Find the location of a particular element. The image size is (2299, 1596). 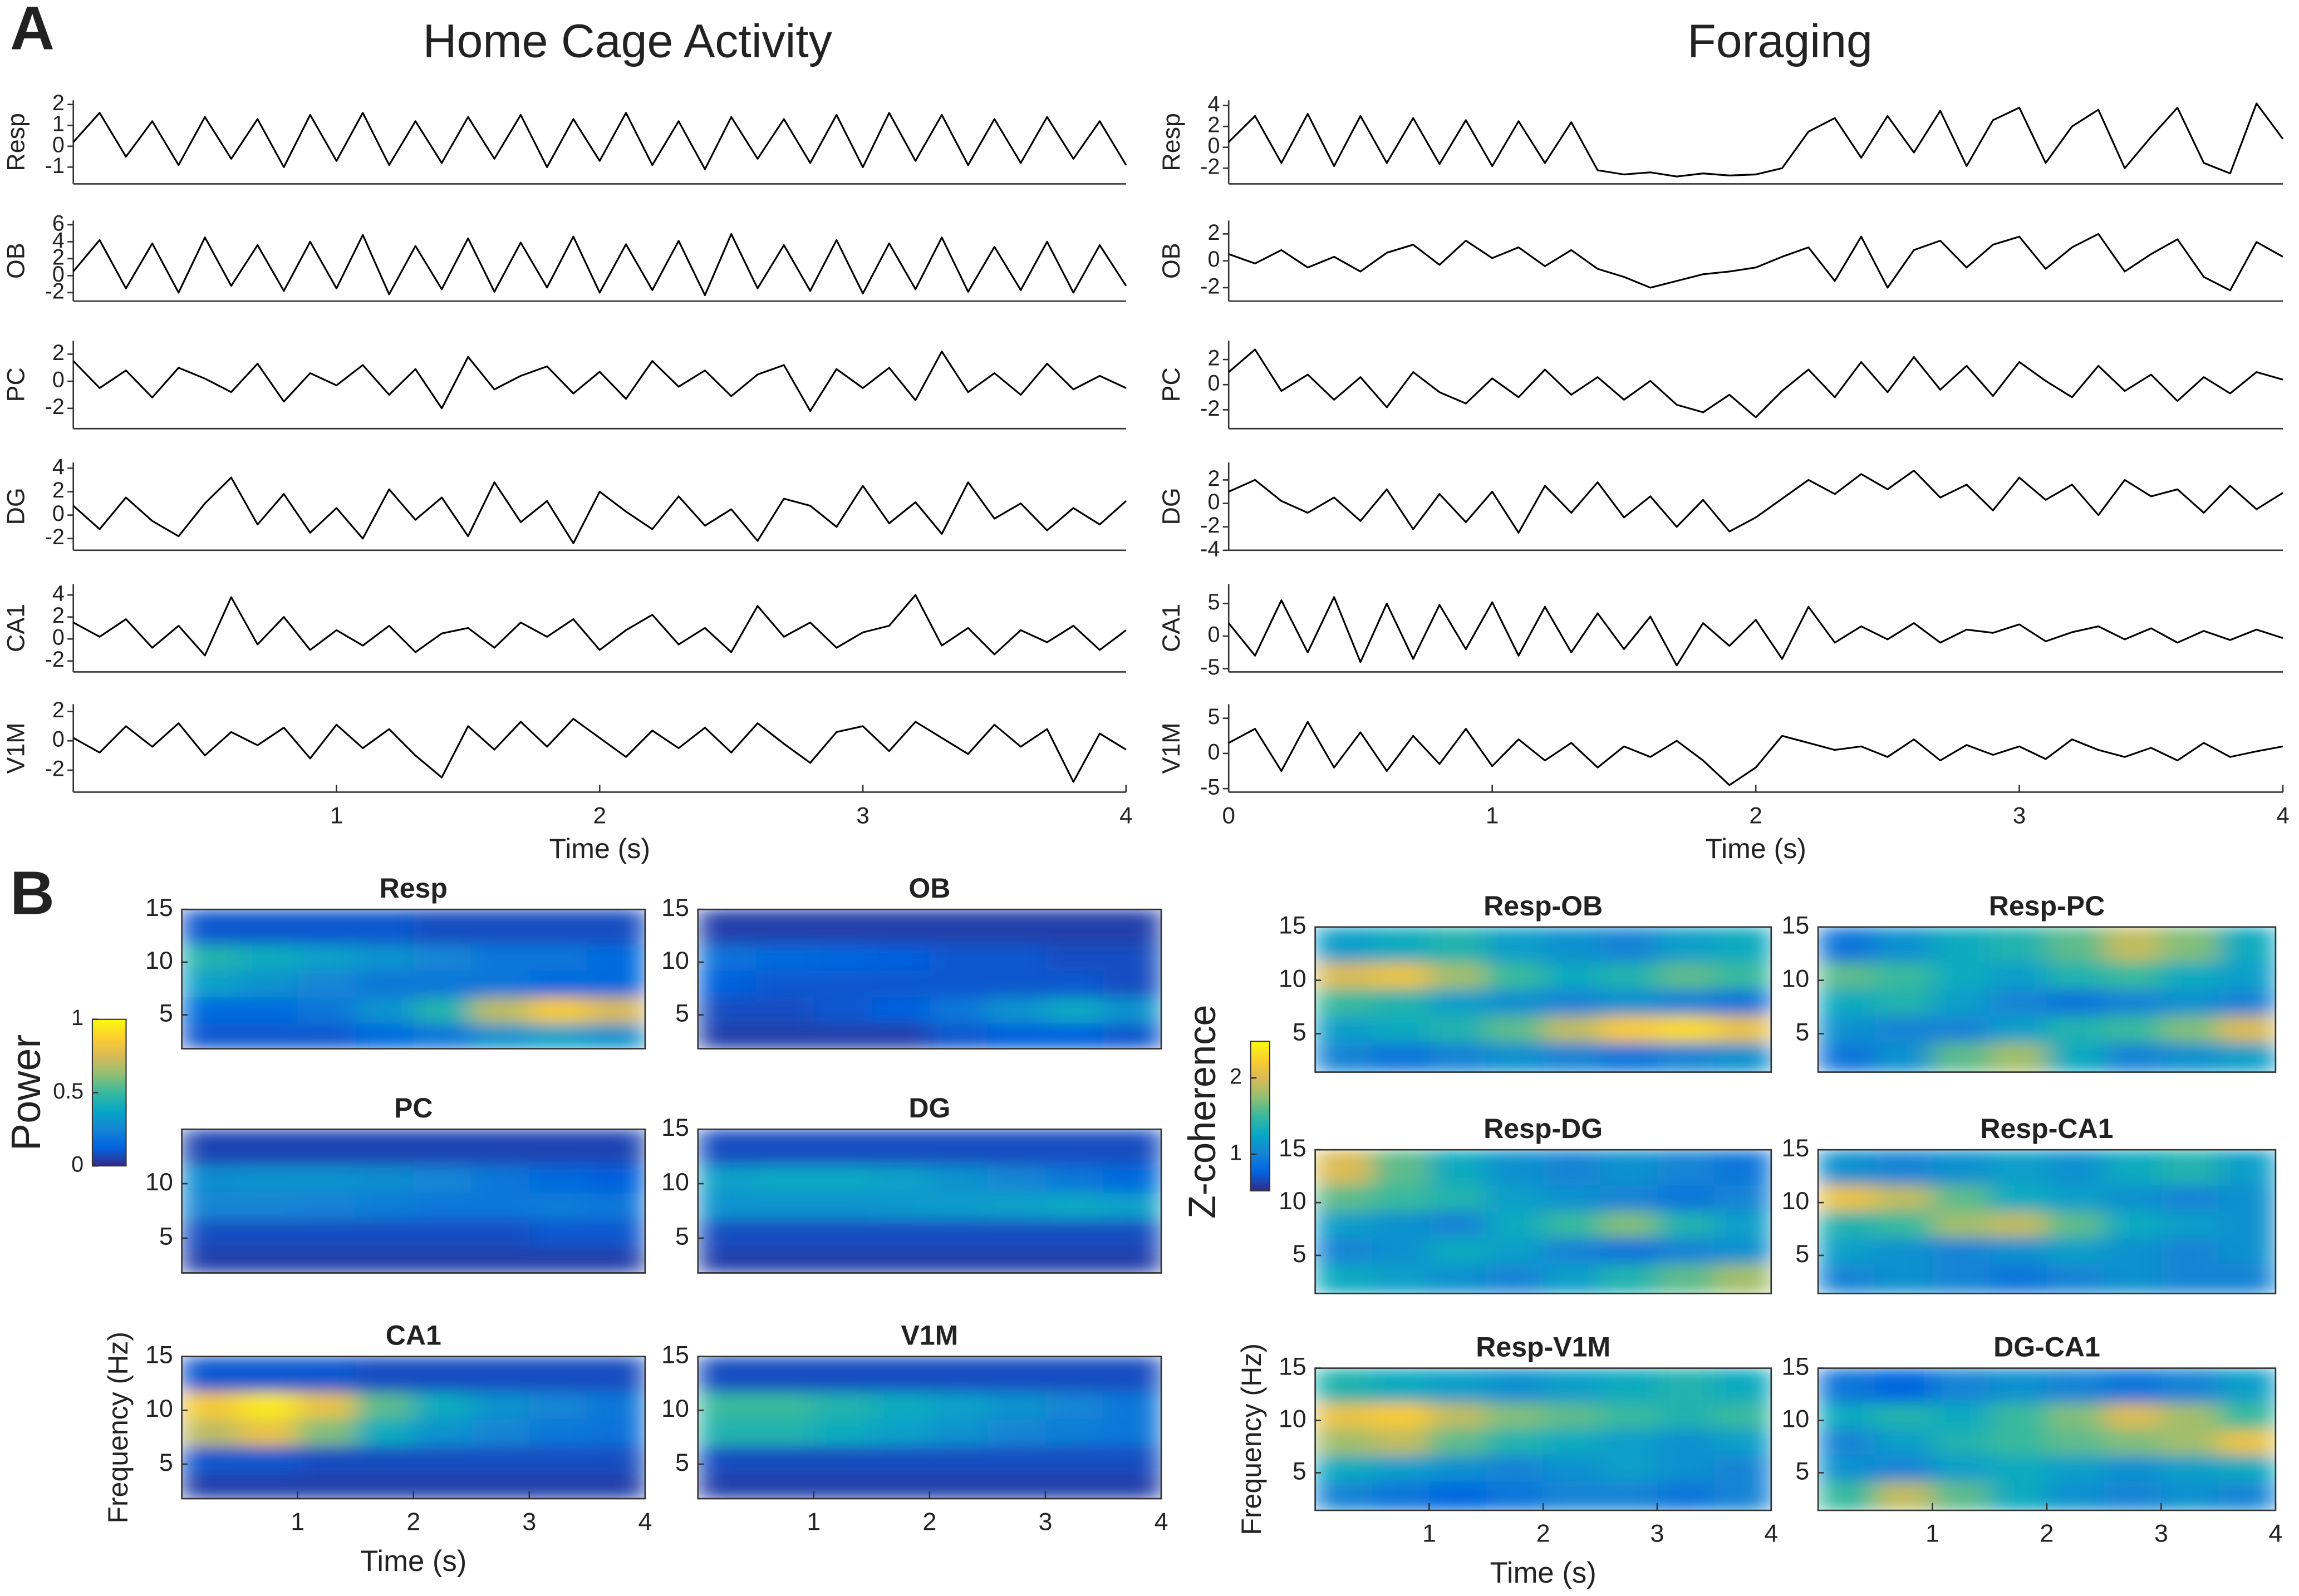

y-tick-label: 4 is located at coordinates (1213, 104).